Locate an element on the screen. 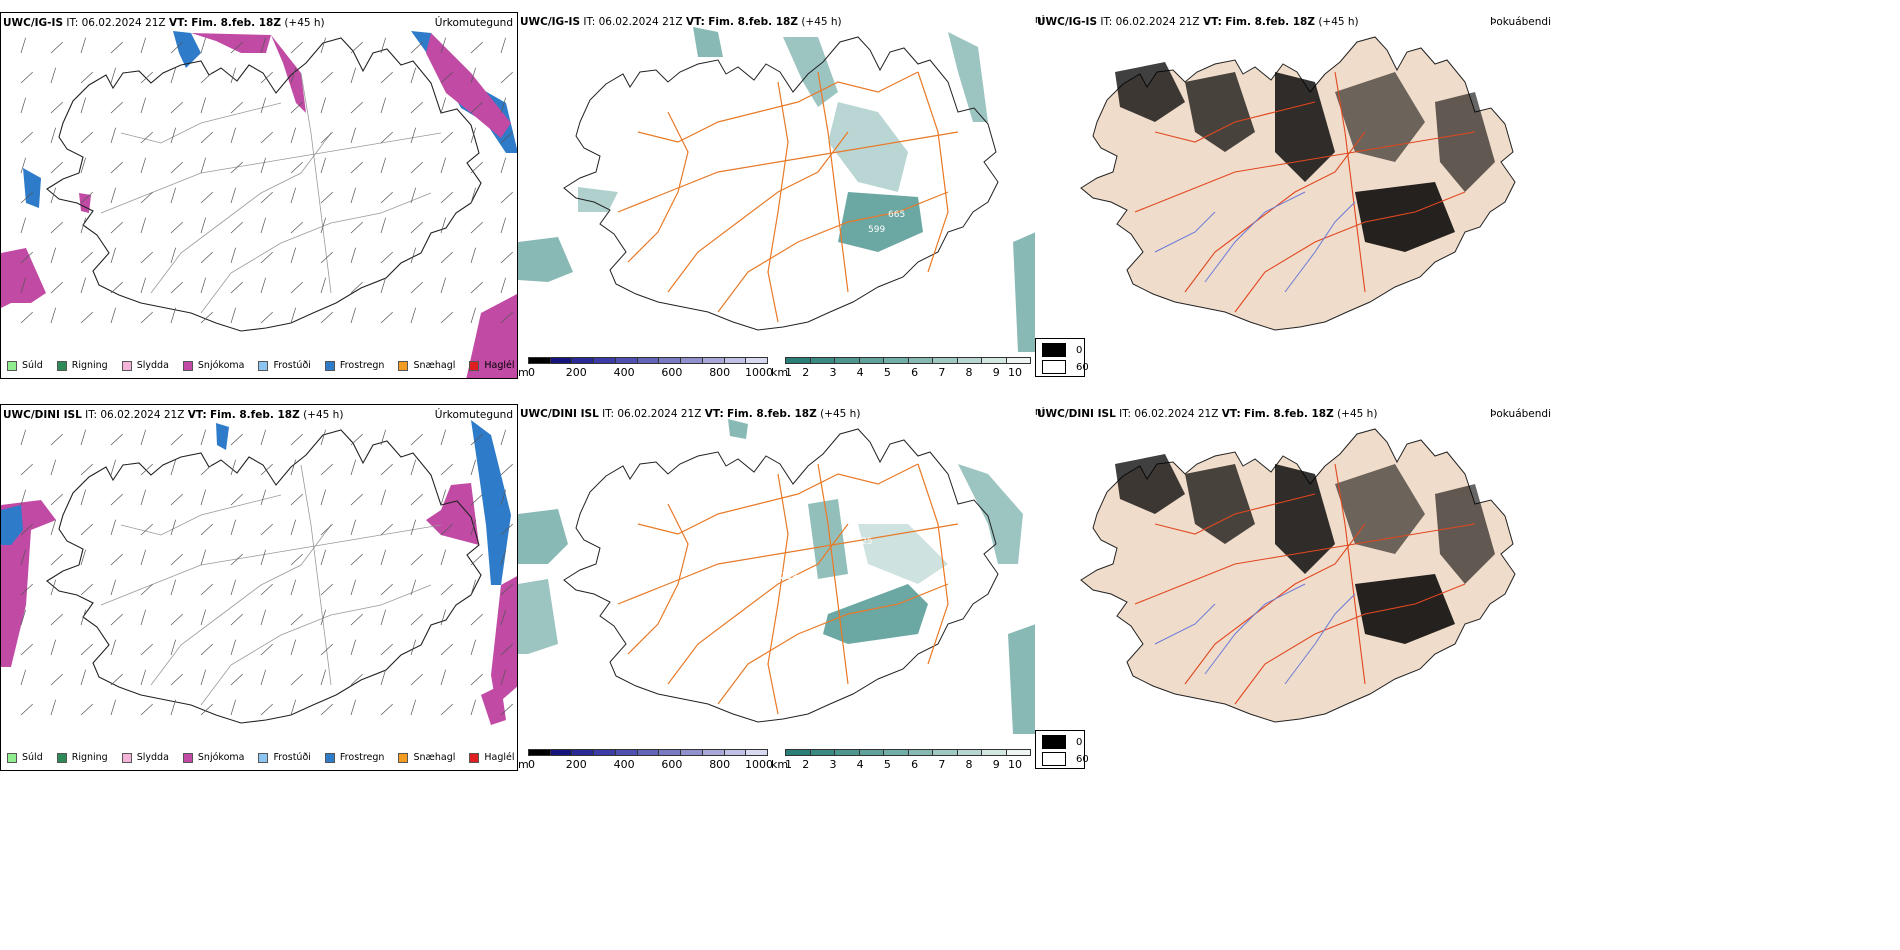  visibility-variable-title: Skyggni is located at coordinates (1040, 412).